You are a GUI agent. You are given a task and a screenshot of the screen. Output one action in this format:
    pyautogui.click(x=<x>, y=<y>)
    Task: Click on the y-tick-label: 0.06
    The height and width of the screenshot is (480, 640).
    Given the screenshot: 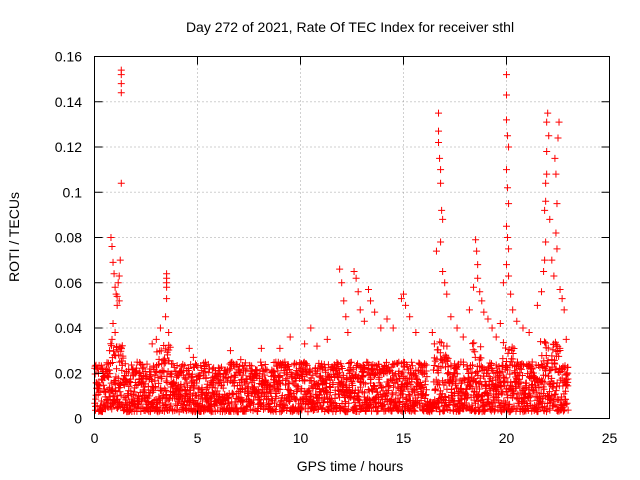 What is the action you would take?
    pyautogui.click(x=68, y=283)
    